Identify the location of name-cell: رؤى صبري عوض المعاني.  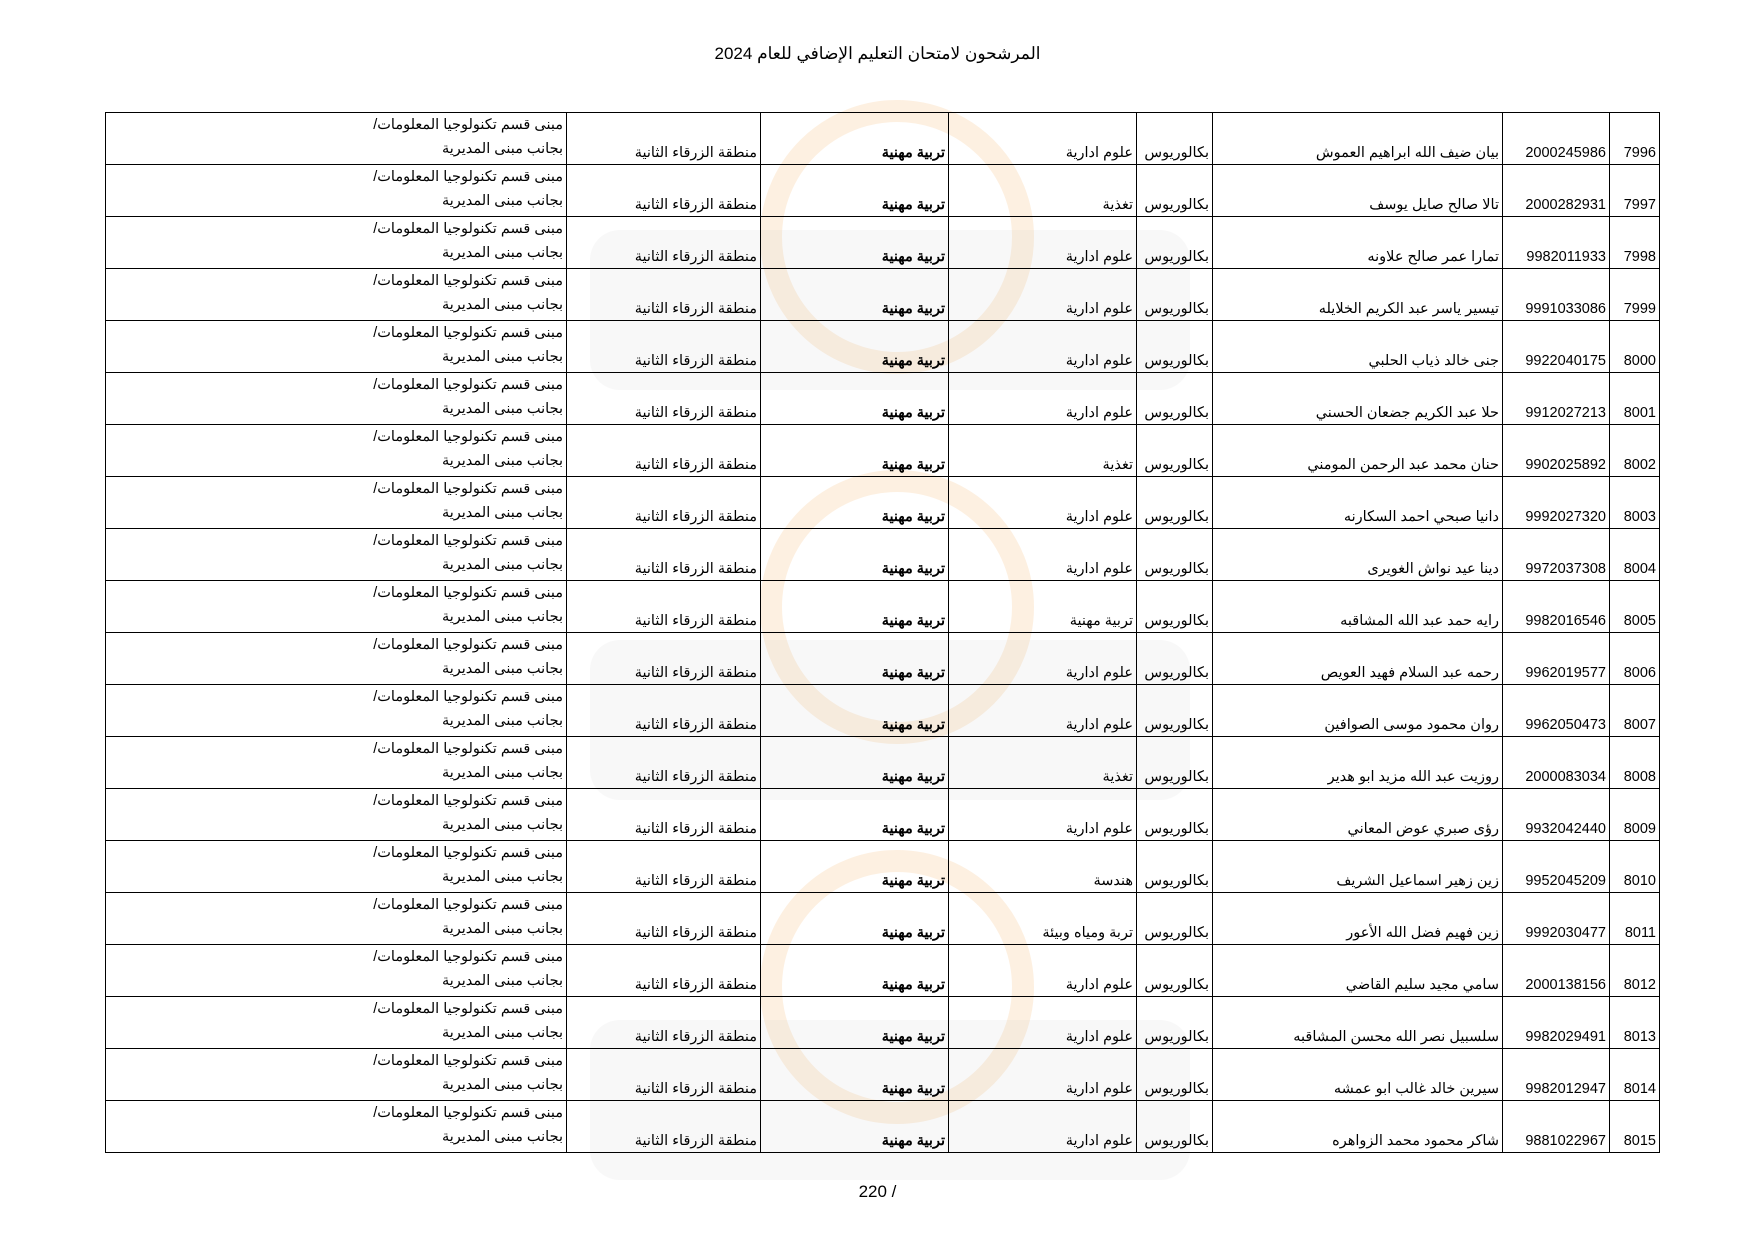
(1357, 814).